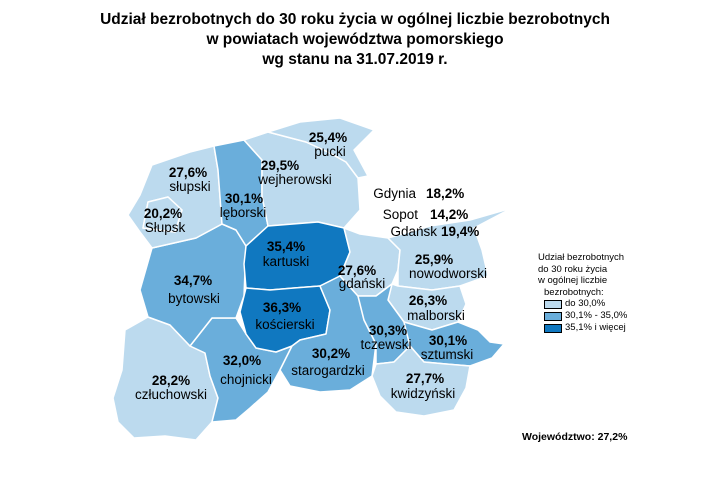 This screenshot has width=710, height=499. Describe the element at coordinates (282, 307) in the screenshot. I see `label-koscierski-value: 36,3%` at that location.